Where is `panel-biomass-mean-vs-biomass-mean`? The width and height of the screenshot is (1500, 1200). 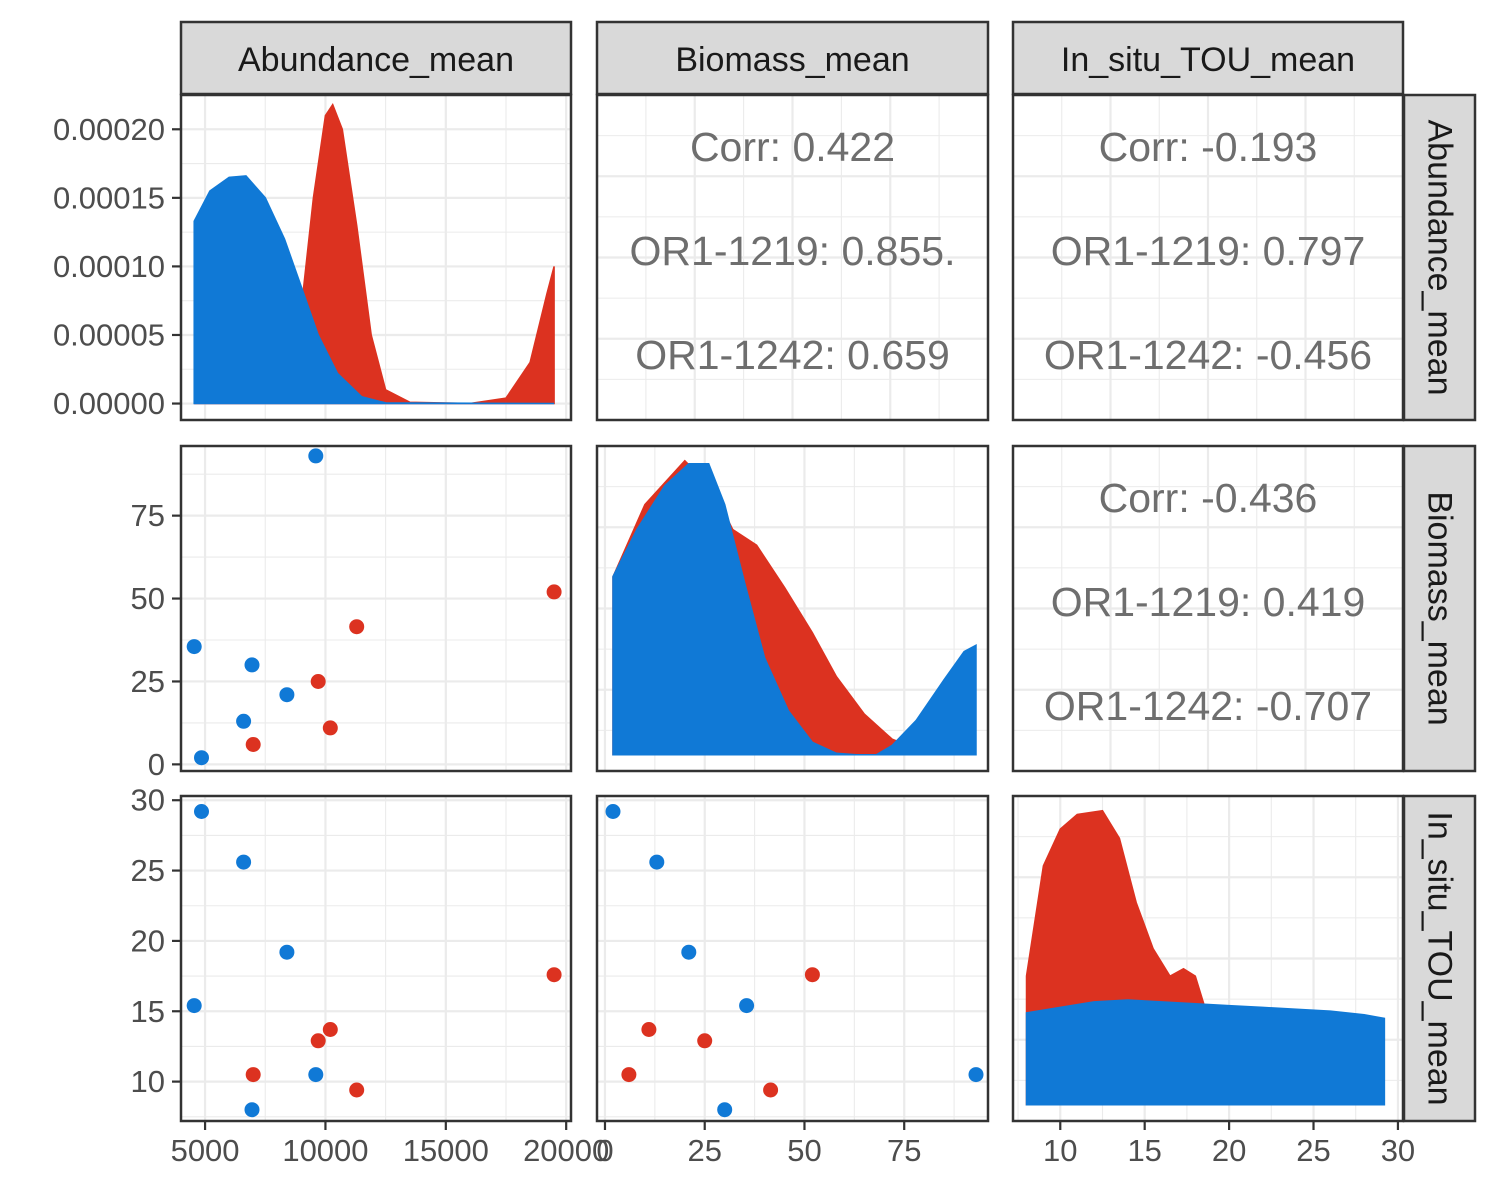 panel-biomass-mean-vs-biomass-mean is located at coordinates (792, 608).